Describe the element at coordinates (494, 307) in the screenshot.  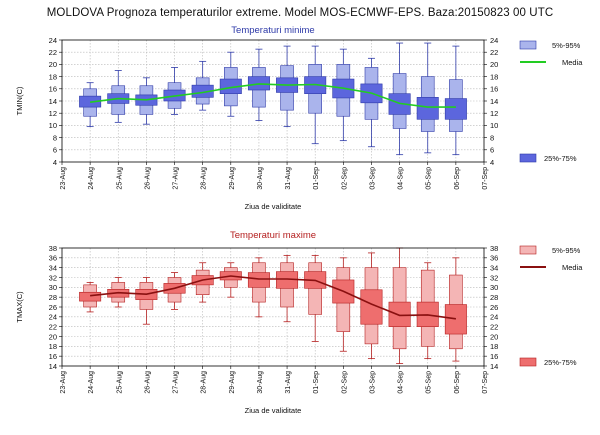
I see `y-tick-label-right: 26` at that location.